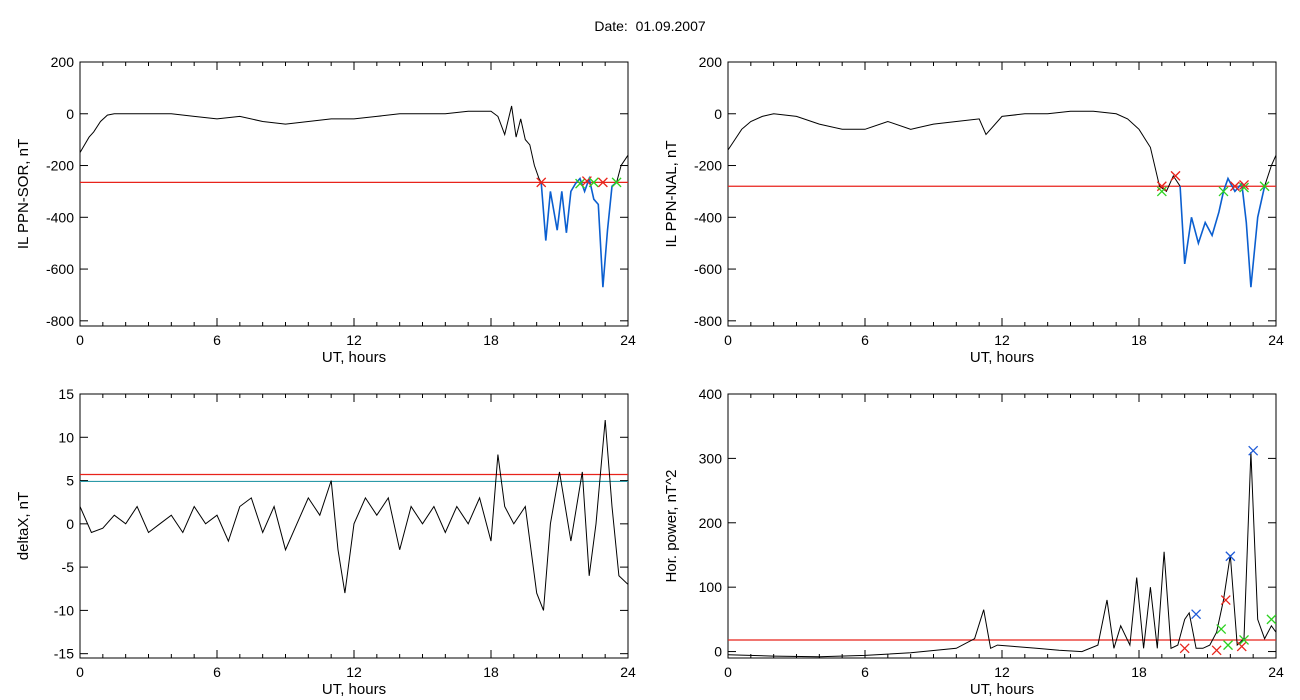 The image size is (1300, 700). What do you see at coordinates (711, 587) in the screenshot?
I see `y-tick-label: 100` at bounding box center [711, 587].